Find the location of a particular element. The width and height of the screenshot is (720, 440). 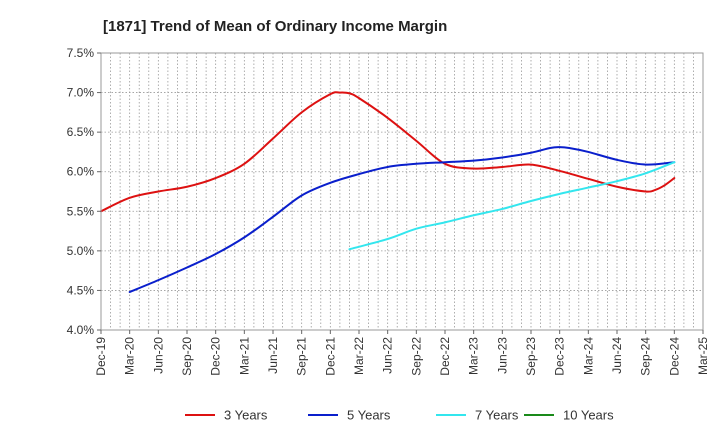

x-tick-label: Mar-25 is located at coordinates (703, 356).